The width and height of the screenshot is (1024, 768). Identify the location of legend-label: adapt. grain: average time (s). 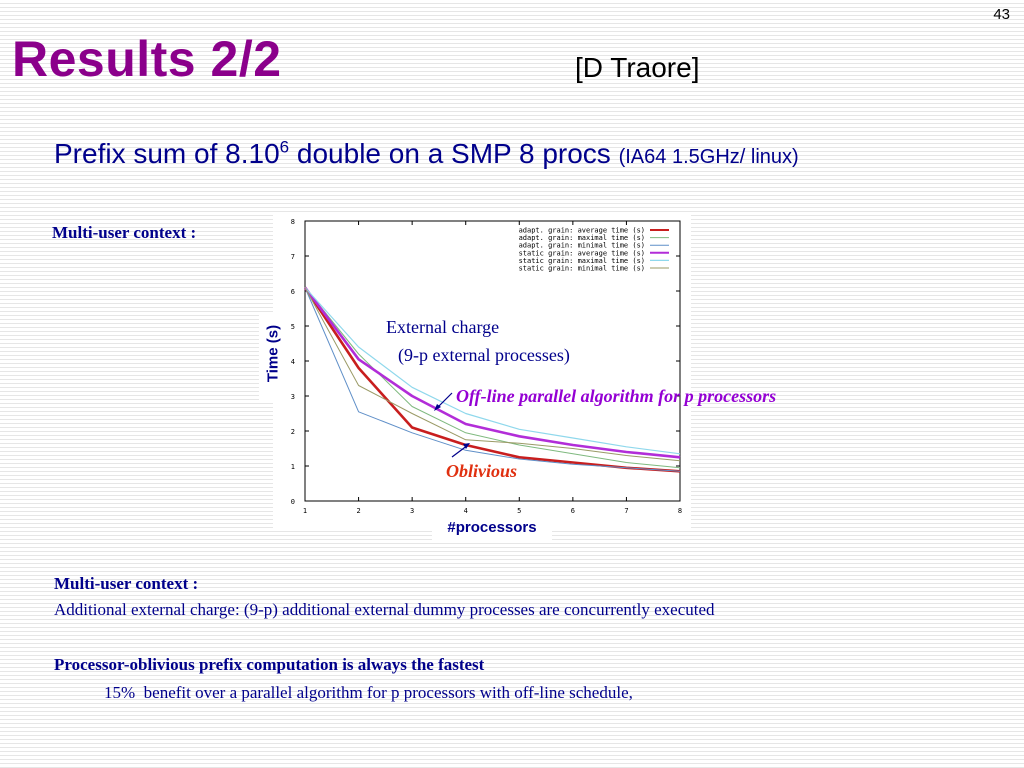
(582, 231).